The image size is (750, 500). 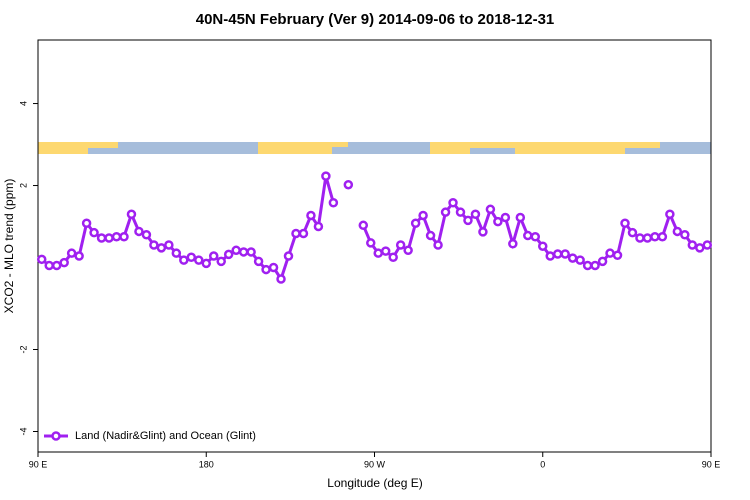 What do you see at coordinates (542, 464) in the screenshot?
I see `x-tick-label: 0` at bounding box center [542, 464].